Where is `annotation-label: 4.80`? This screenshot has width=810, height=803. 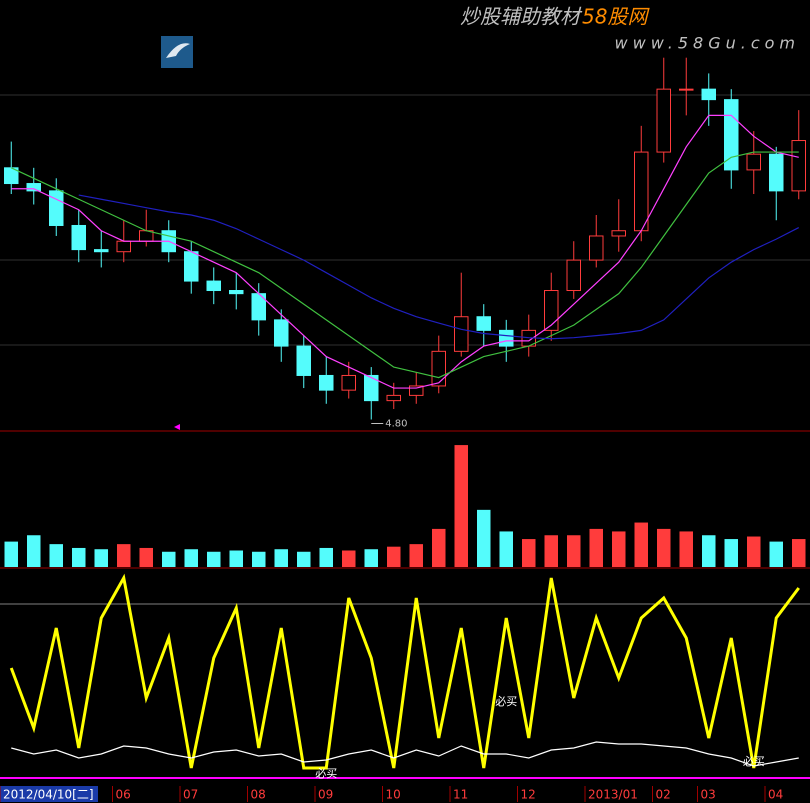 annotation-label: 4.80 is located at coordinates (396, 424).